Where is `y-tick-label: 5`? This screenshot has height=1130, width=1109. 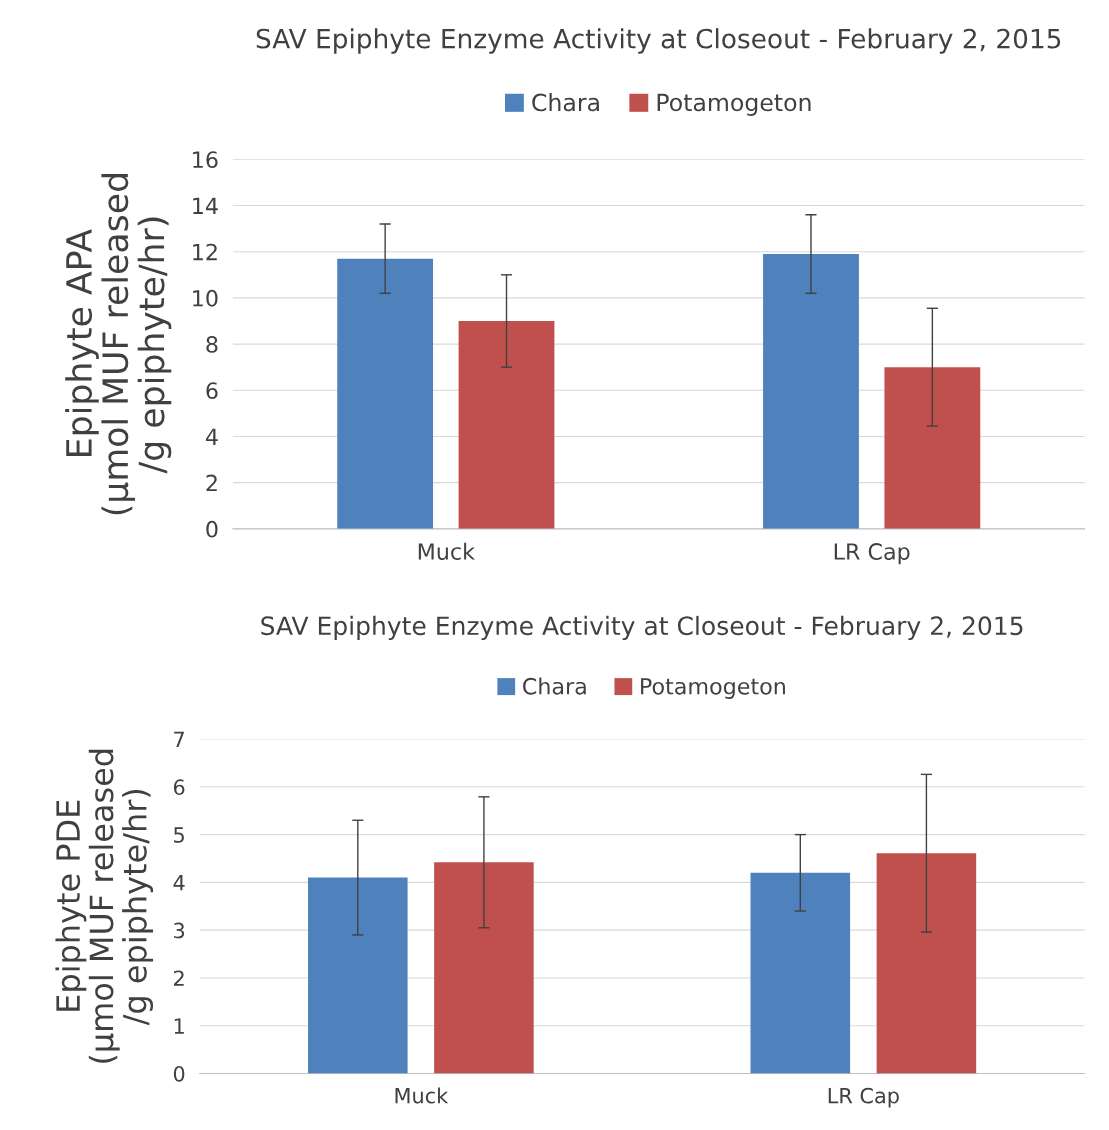
y-tick-label: 5 is located at coordinates (179, 835).